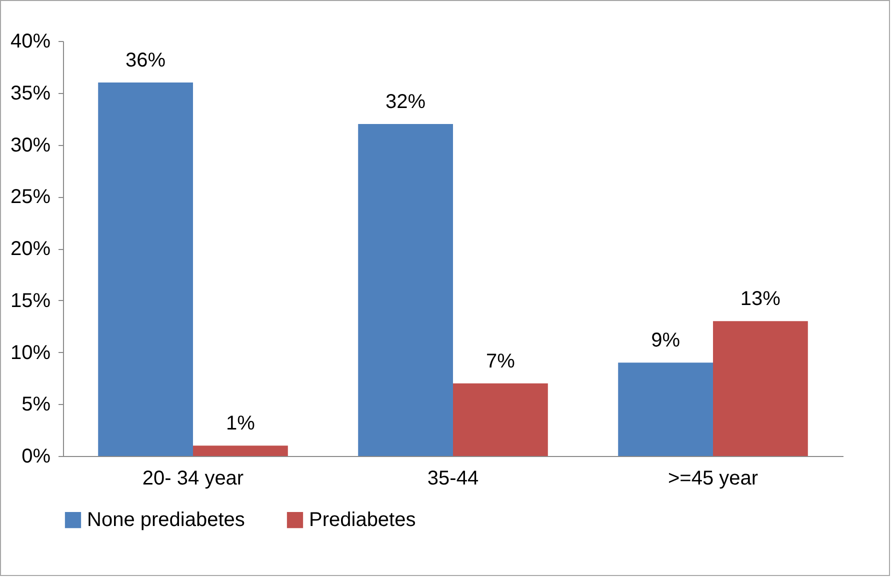  I want to click on data-label: 9%, so click(665, 341).